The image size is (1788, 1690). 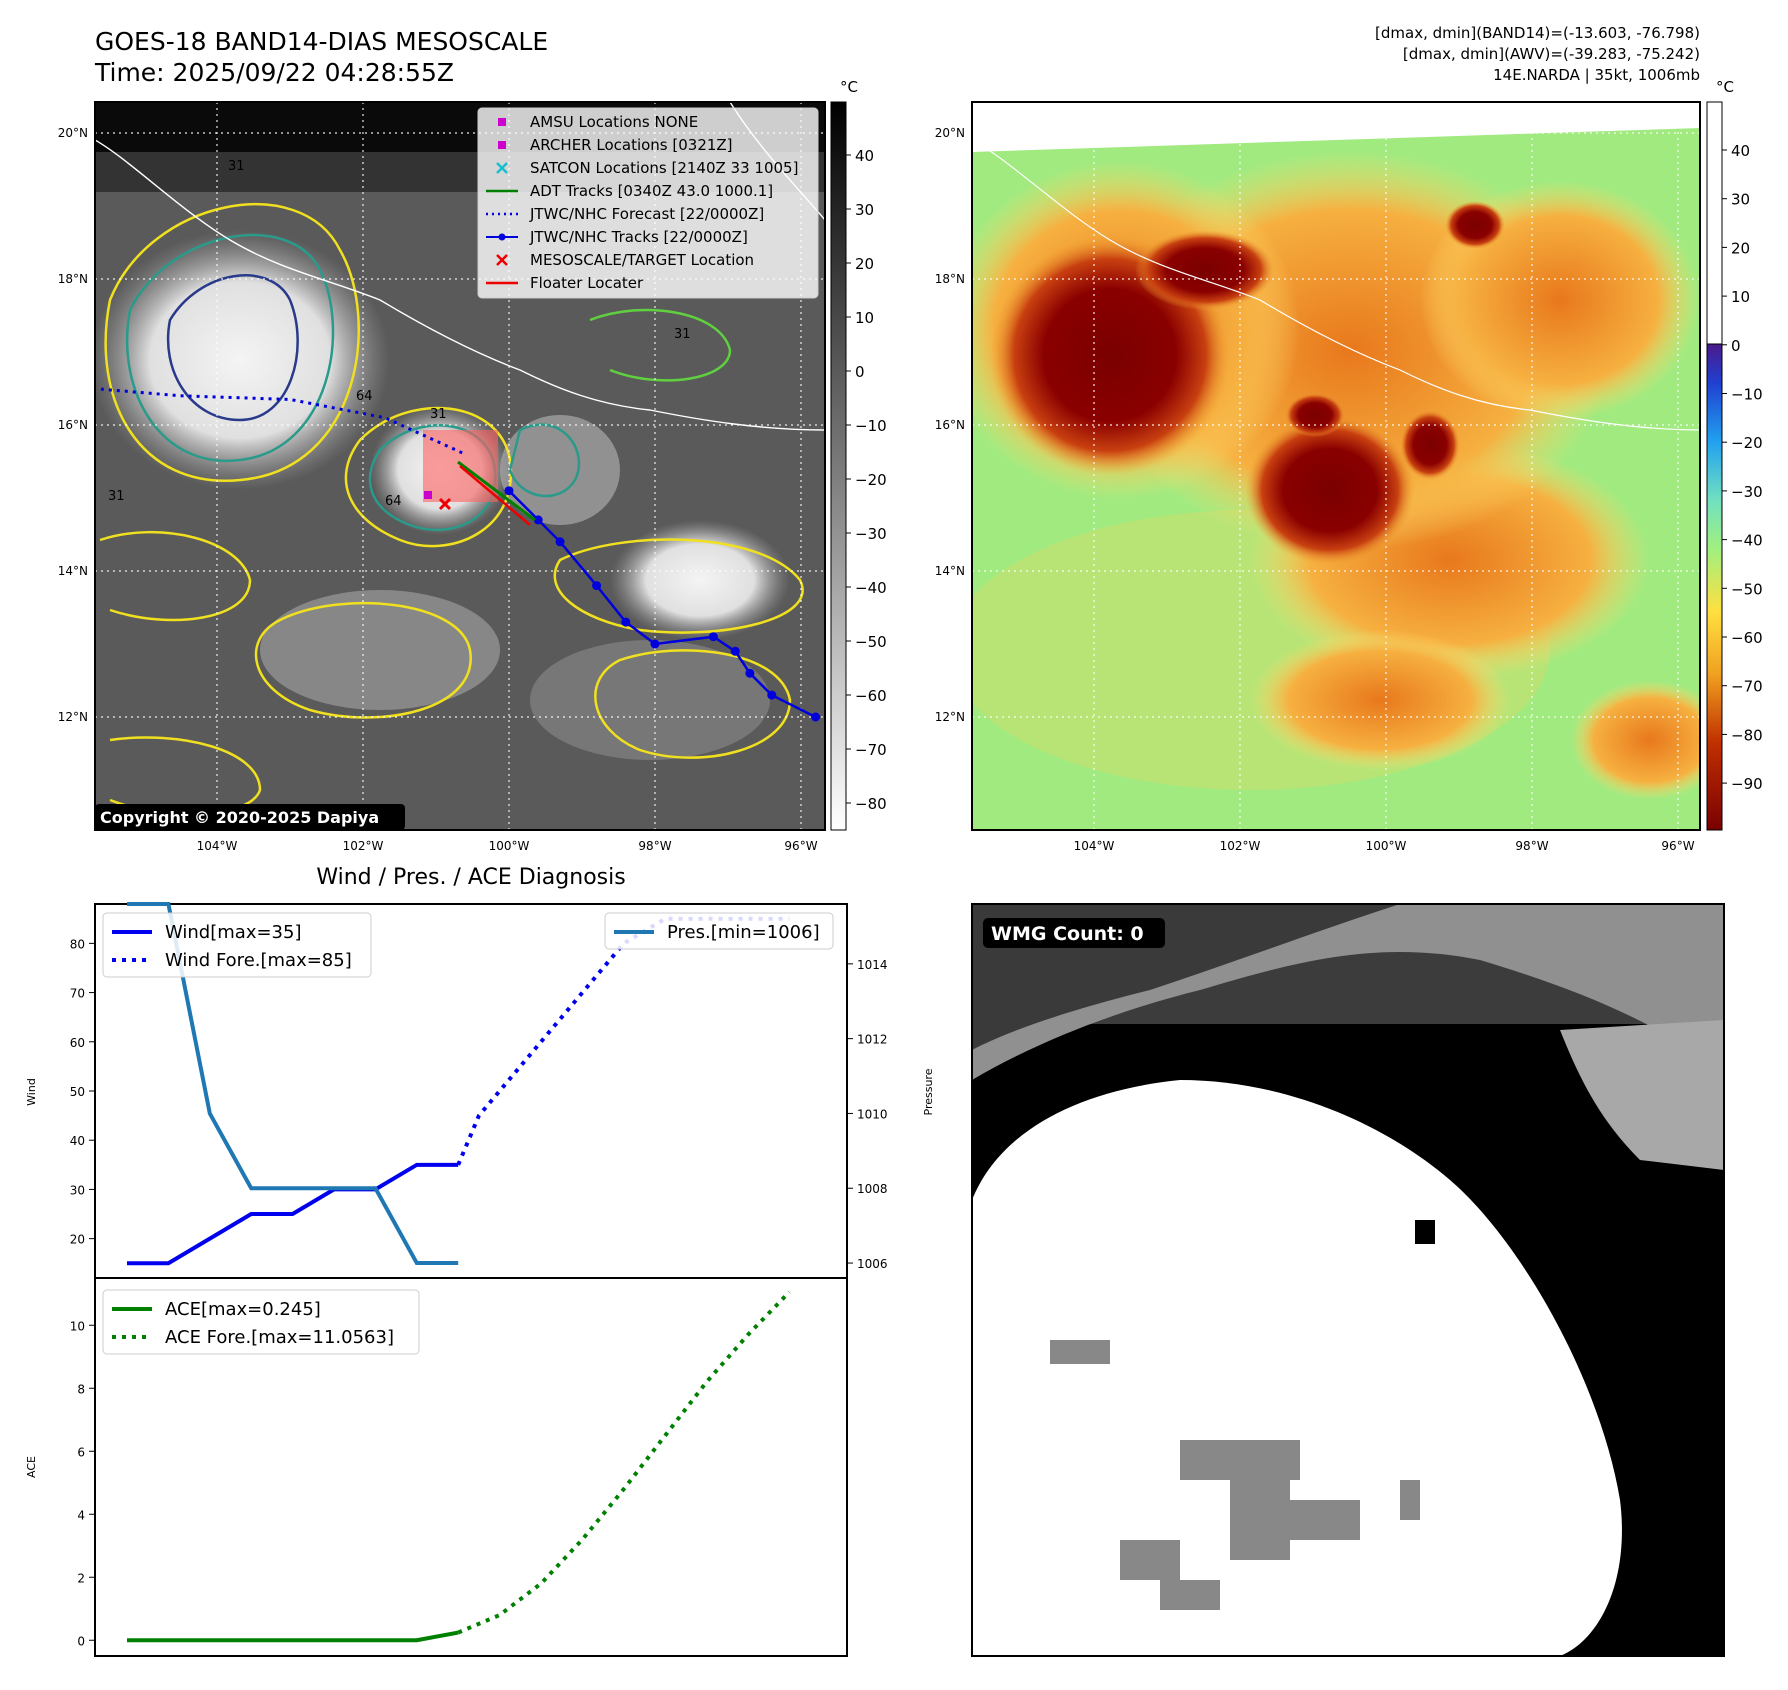 What do you see at coordinates (872, 965) in the screenshot?
I see `axis-tick-label: 1014` at bounding box center [872, 965].